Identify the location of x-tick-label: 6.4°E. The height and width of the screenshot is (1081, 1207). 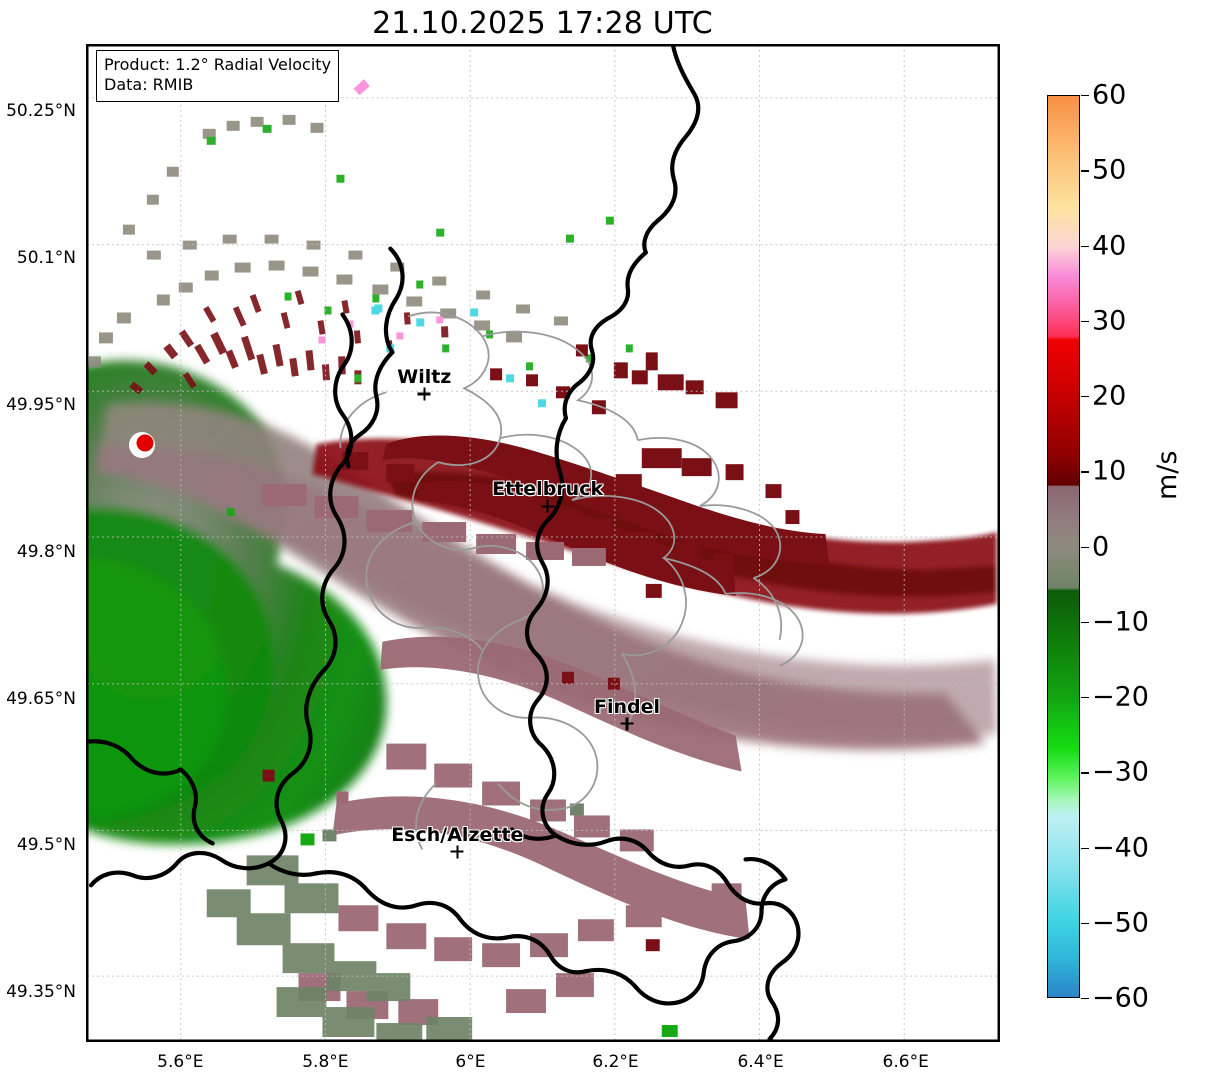
(760, 1062).